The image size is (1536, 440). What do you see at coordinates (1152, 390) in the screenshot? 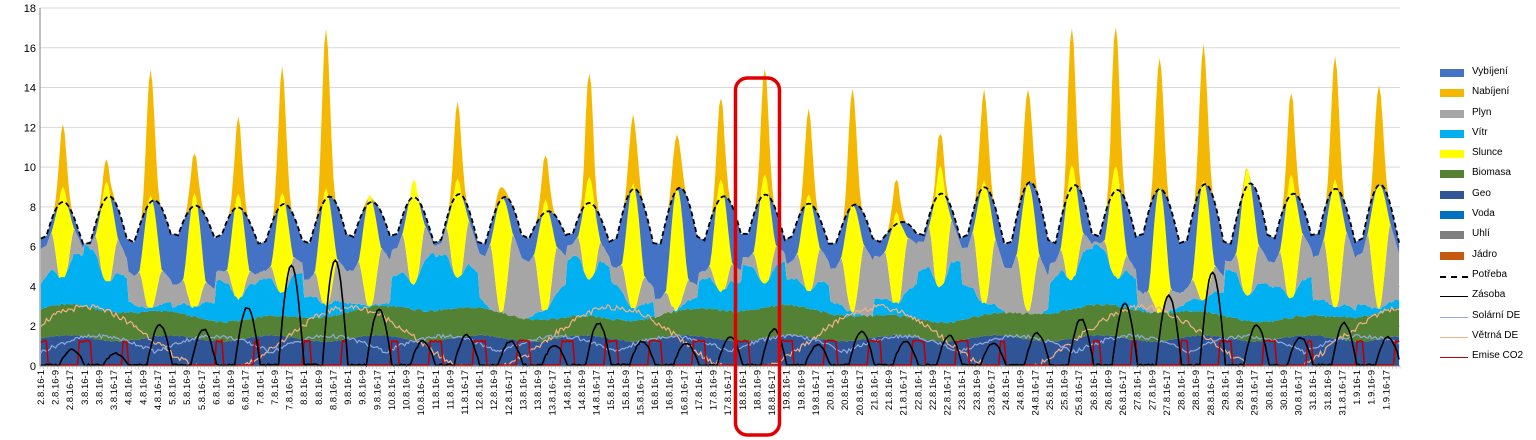
I see `x-tick-label: 27.8.16-9` at bounding box center [1152, 390].